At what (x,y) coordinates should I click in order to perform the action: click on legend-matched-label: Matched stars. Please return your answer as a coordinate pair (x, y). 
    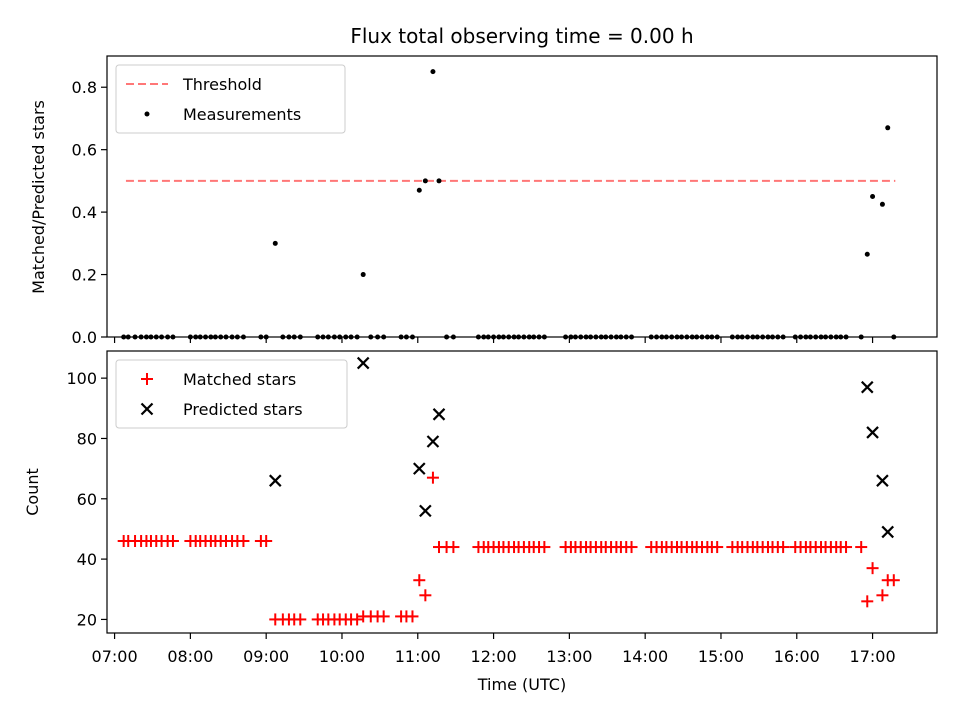
    Looking at the image, I should click on (239, 379).